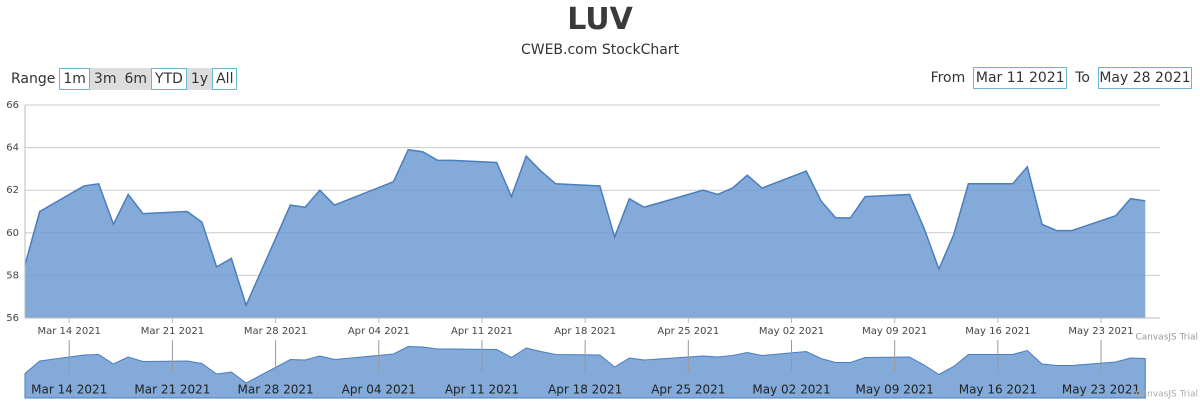 The height and width of the screenshot is (402, 1200). I want to click on x-tick-label: Mar 21 2021, so click(172, 331).